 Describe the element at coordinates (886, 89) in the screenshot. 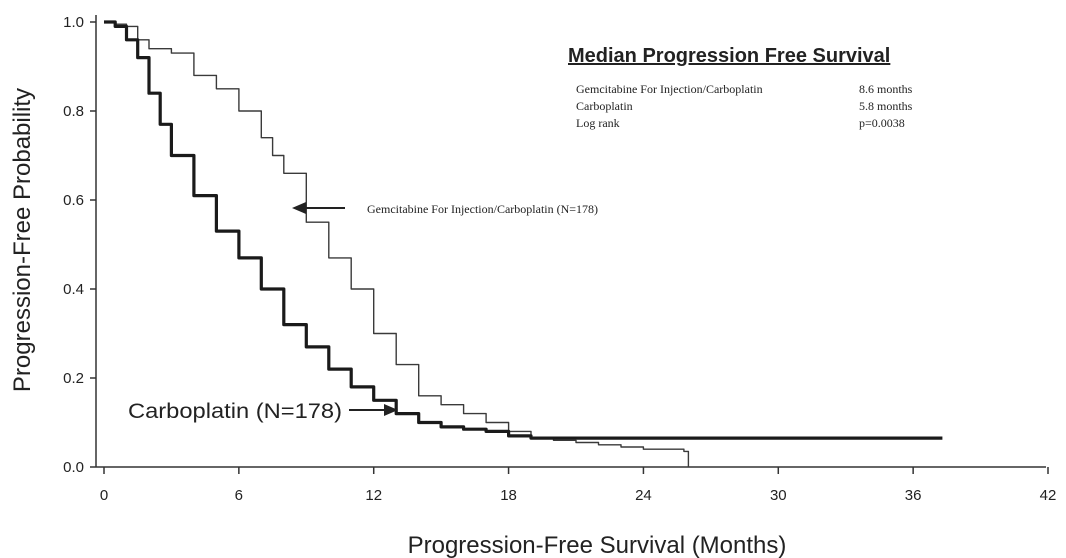

I see `median-row-value: 8.6 months` at that location.